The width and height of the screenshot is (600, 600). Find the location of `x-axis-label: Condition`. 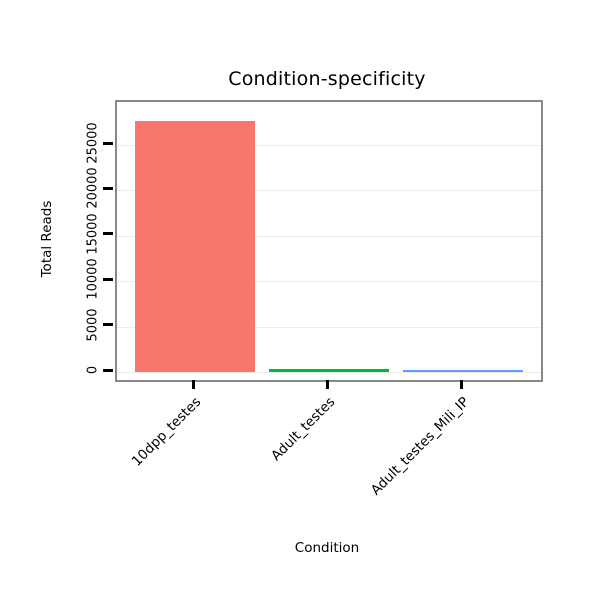

x-axis-label: Condition is located at coordinates (327, 548).